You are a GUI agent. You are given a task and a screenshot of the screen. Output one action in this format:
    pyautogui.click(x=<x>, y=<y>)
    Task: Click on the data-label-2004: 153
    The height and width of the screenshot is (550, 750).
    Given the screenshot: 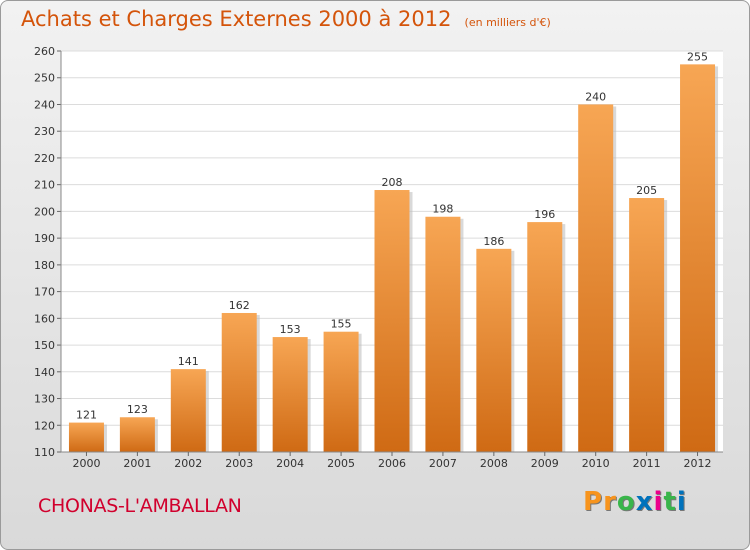 What is the action you would take?
    pyautogui.click(x=290, y=329)
    